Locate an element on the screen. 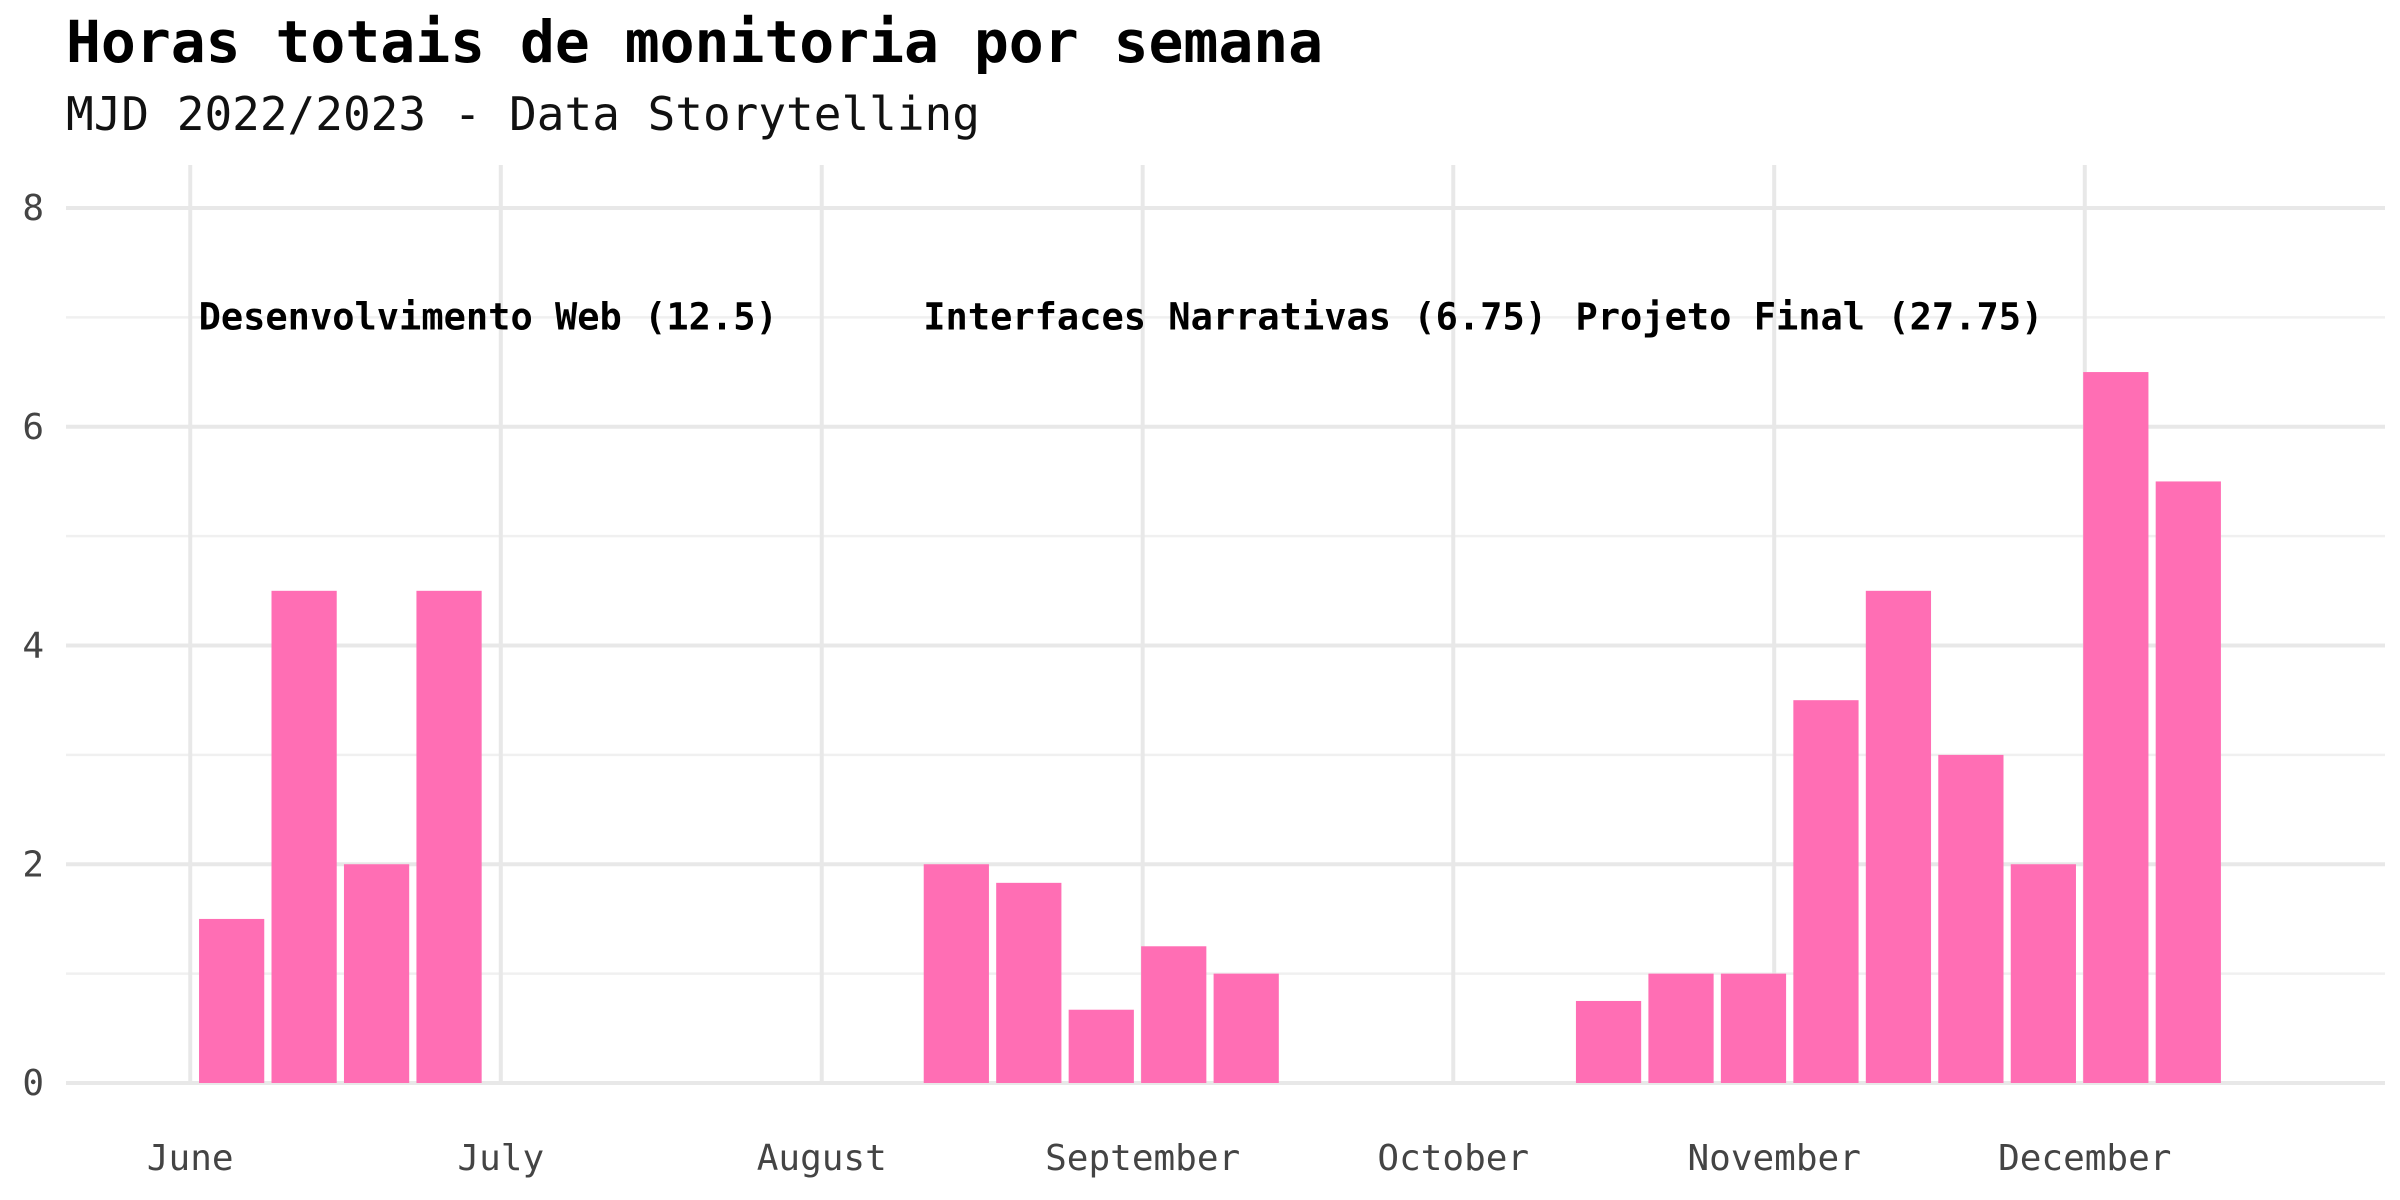 The height and width of the screenshot is (1200, 2400). x-tick-label: August is located at coordinates (822, 1158).